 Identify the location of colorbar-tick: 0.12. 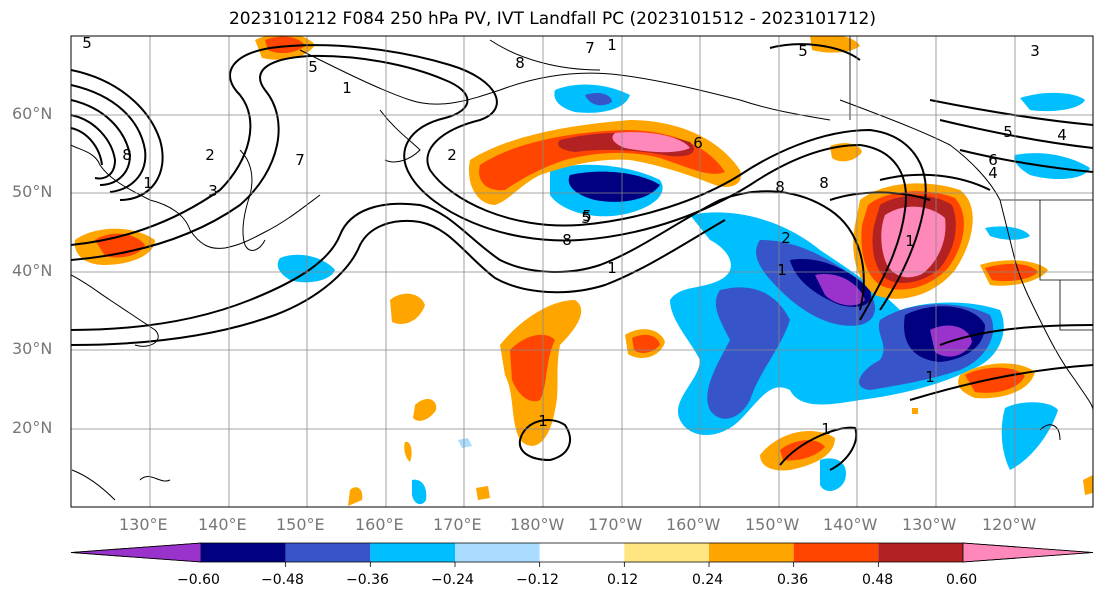
(623, 580).